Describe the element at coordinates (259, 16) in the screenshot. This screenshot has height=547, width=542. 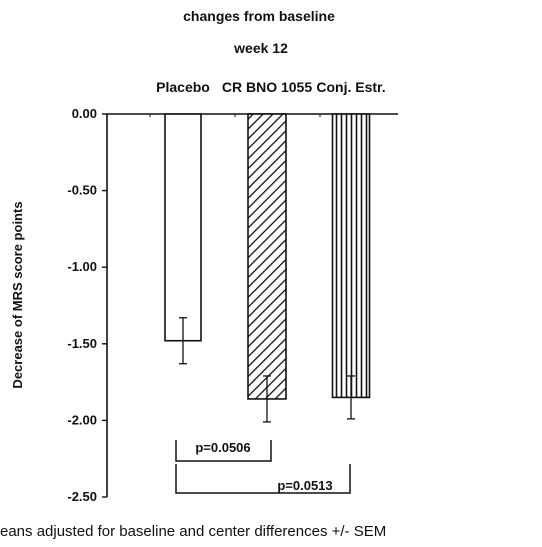
I see `chart-title: changes from baseline` at that location.